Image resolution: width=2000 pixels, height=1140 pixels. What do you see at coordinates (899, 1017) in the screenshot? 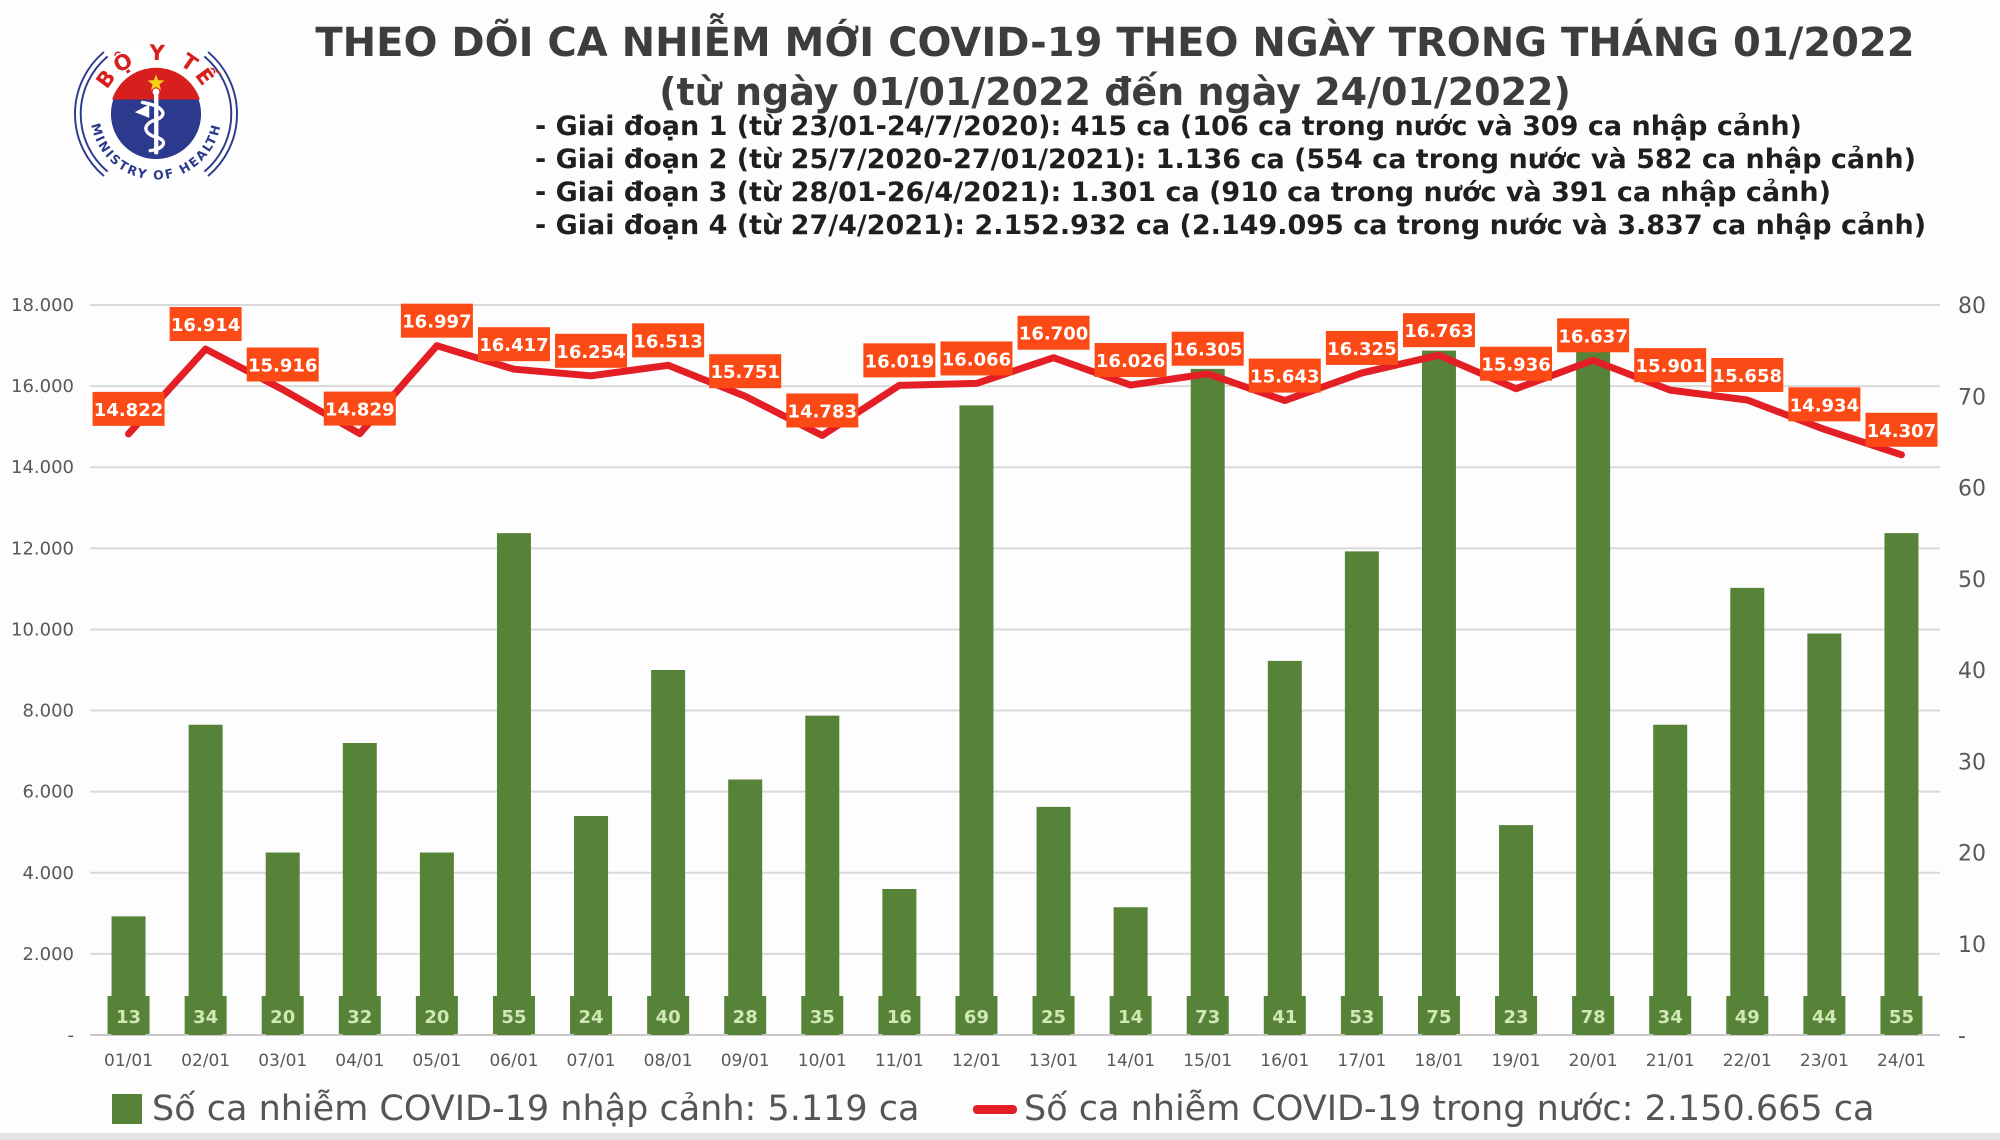
I see `bar-label: 16` at bounding box center [899, 1017].